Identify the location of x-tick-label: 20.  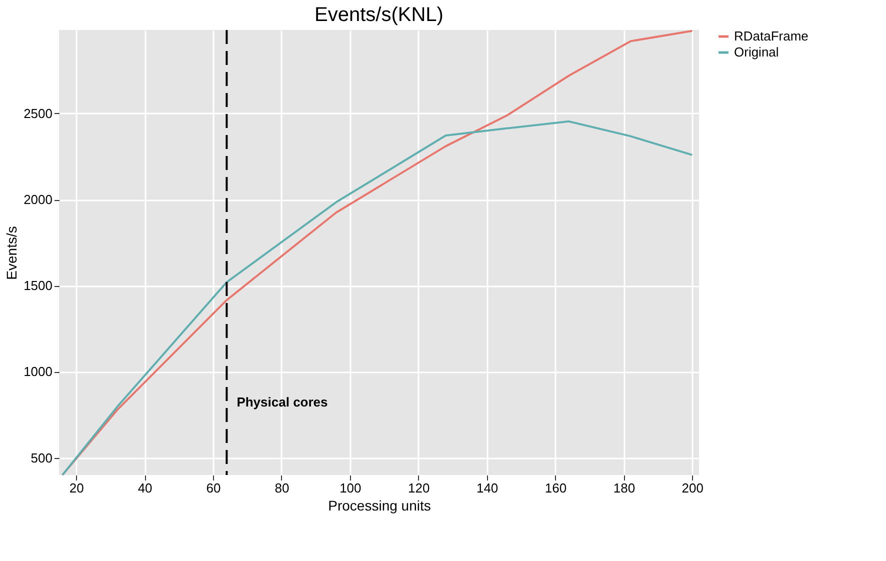
(76, 488).